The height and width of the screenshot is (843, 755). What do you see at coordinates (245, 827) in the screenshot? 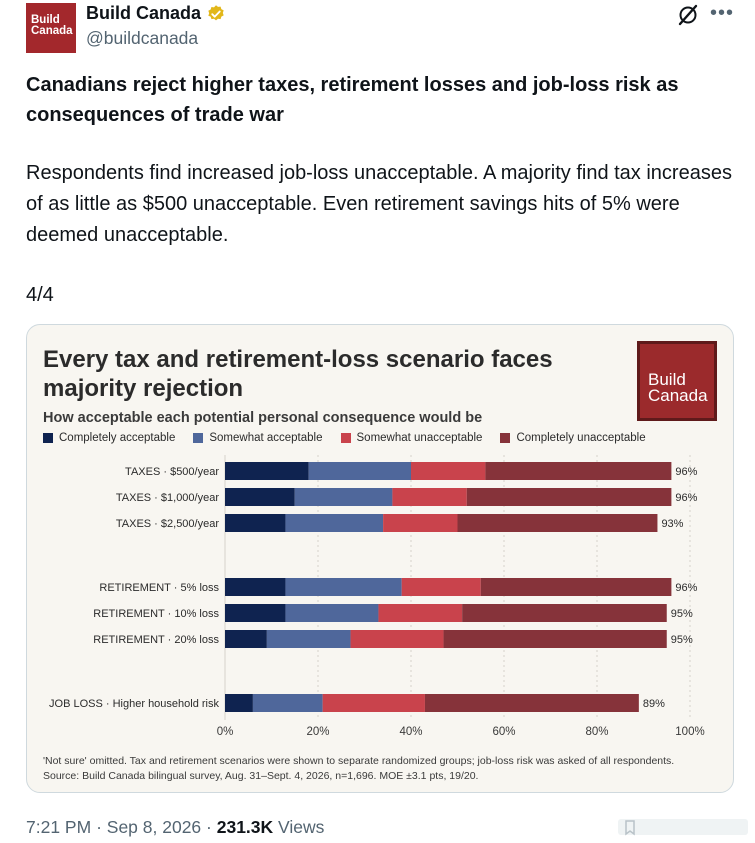
I see `views-count: 231.3K` at bounding box center [245, 827].